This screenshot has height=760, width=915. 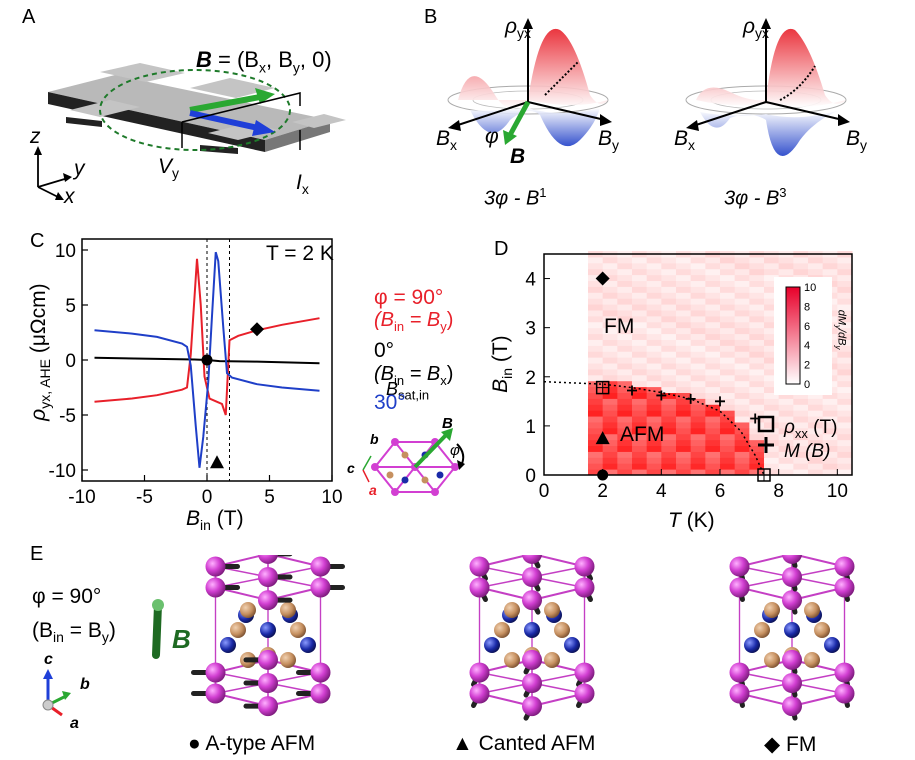 What do you see at coordinates (443, 326) in the screenshot?
I see `l90-d: y` at bounding box center [443, 326].